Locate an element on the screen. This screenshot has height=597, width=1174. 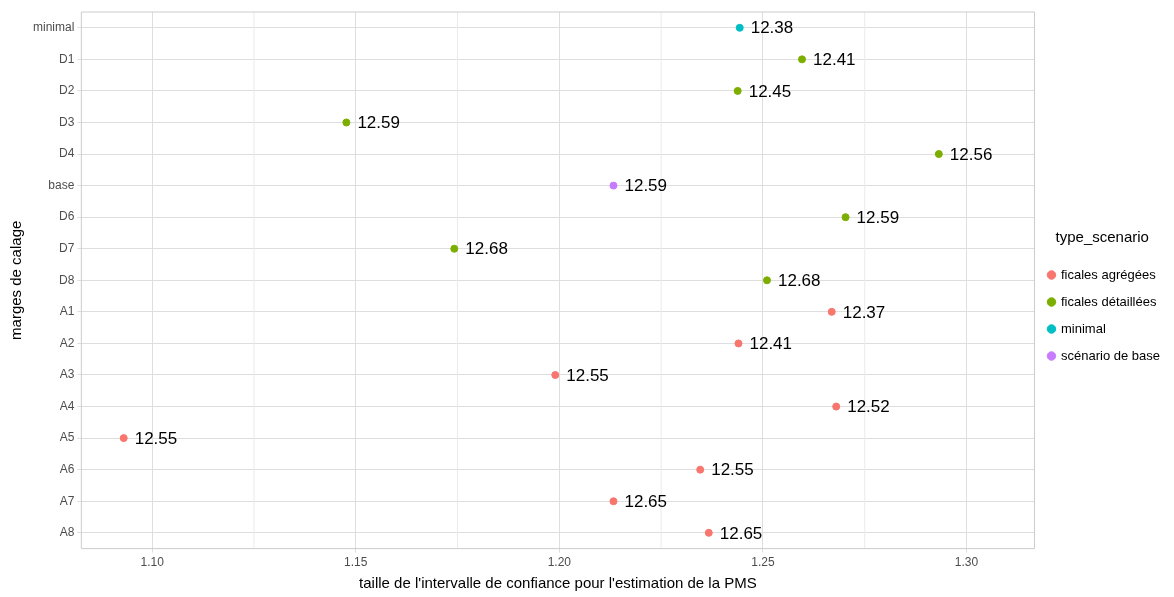
x-tick-label: 1.30 is located at coordinates (966, 562).